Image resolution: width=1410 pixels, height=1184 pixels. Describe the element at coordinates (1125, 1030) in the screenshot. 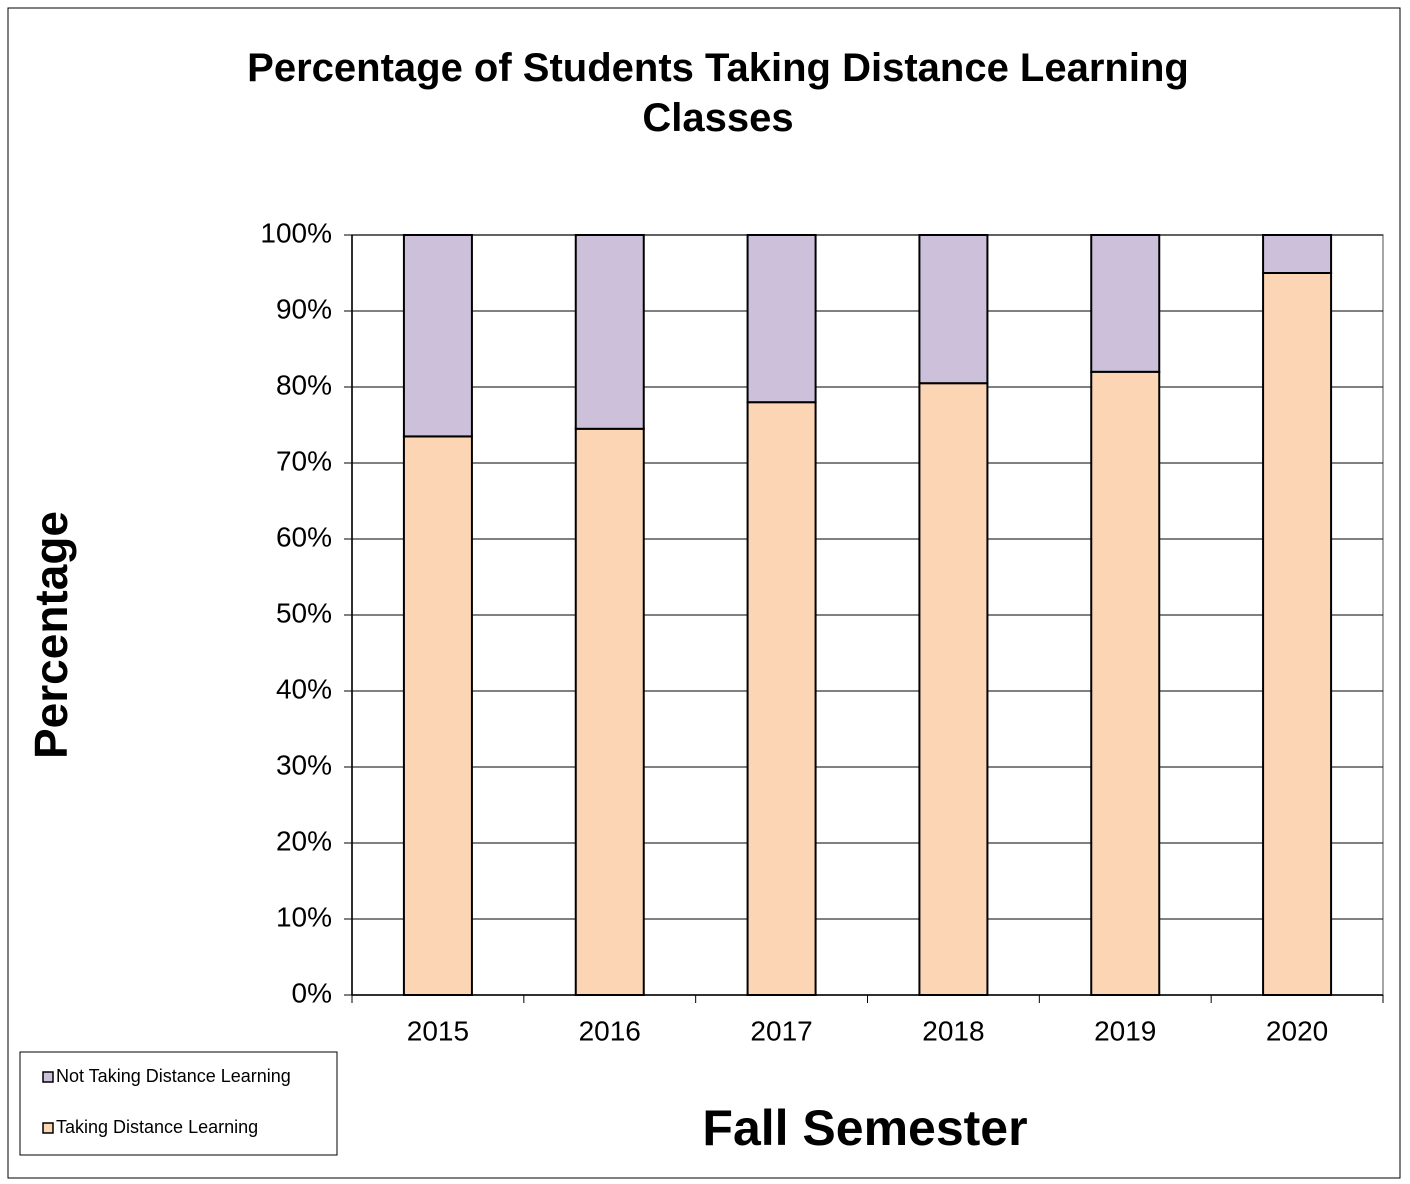

I see `x-tick-label: 2019` at that location.